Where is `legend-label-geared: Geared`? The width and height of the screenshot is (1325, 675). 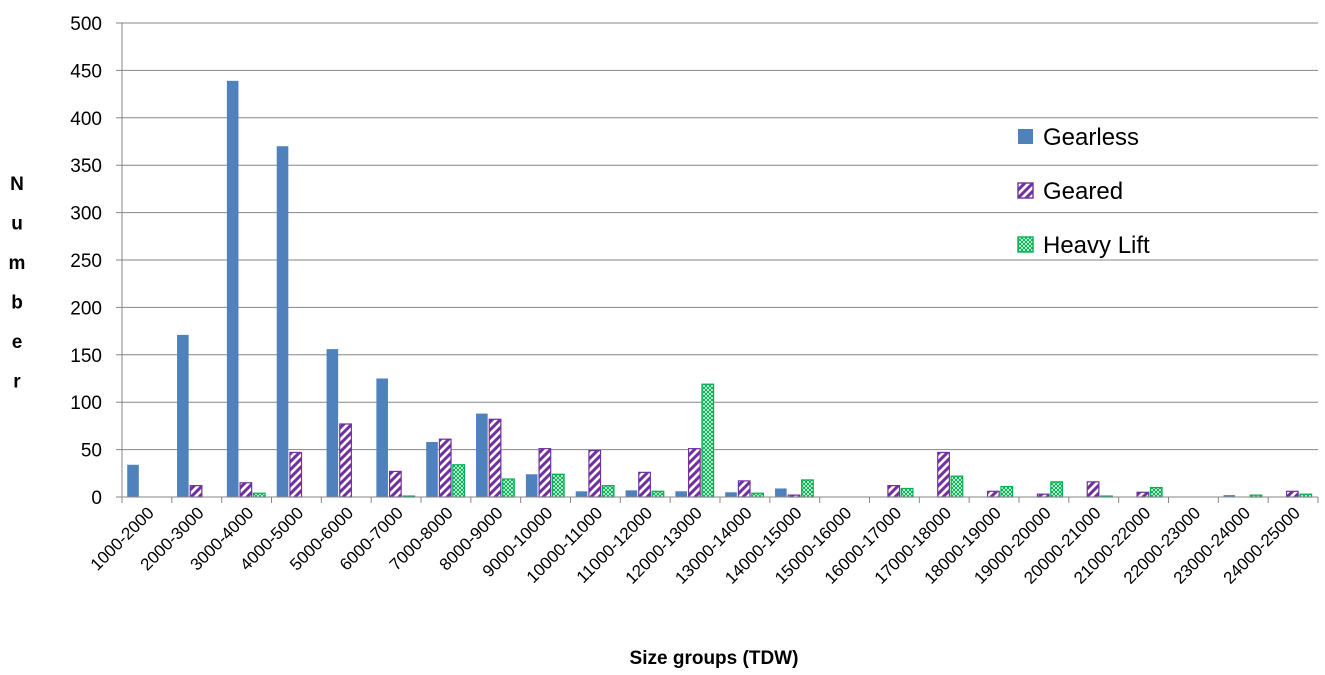
legend-label-geared: Geared is located at coordinates (1083, 191).